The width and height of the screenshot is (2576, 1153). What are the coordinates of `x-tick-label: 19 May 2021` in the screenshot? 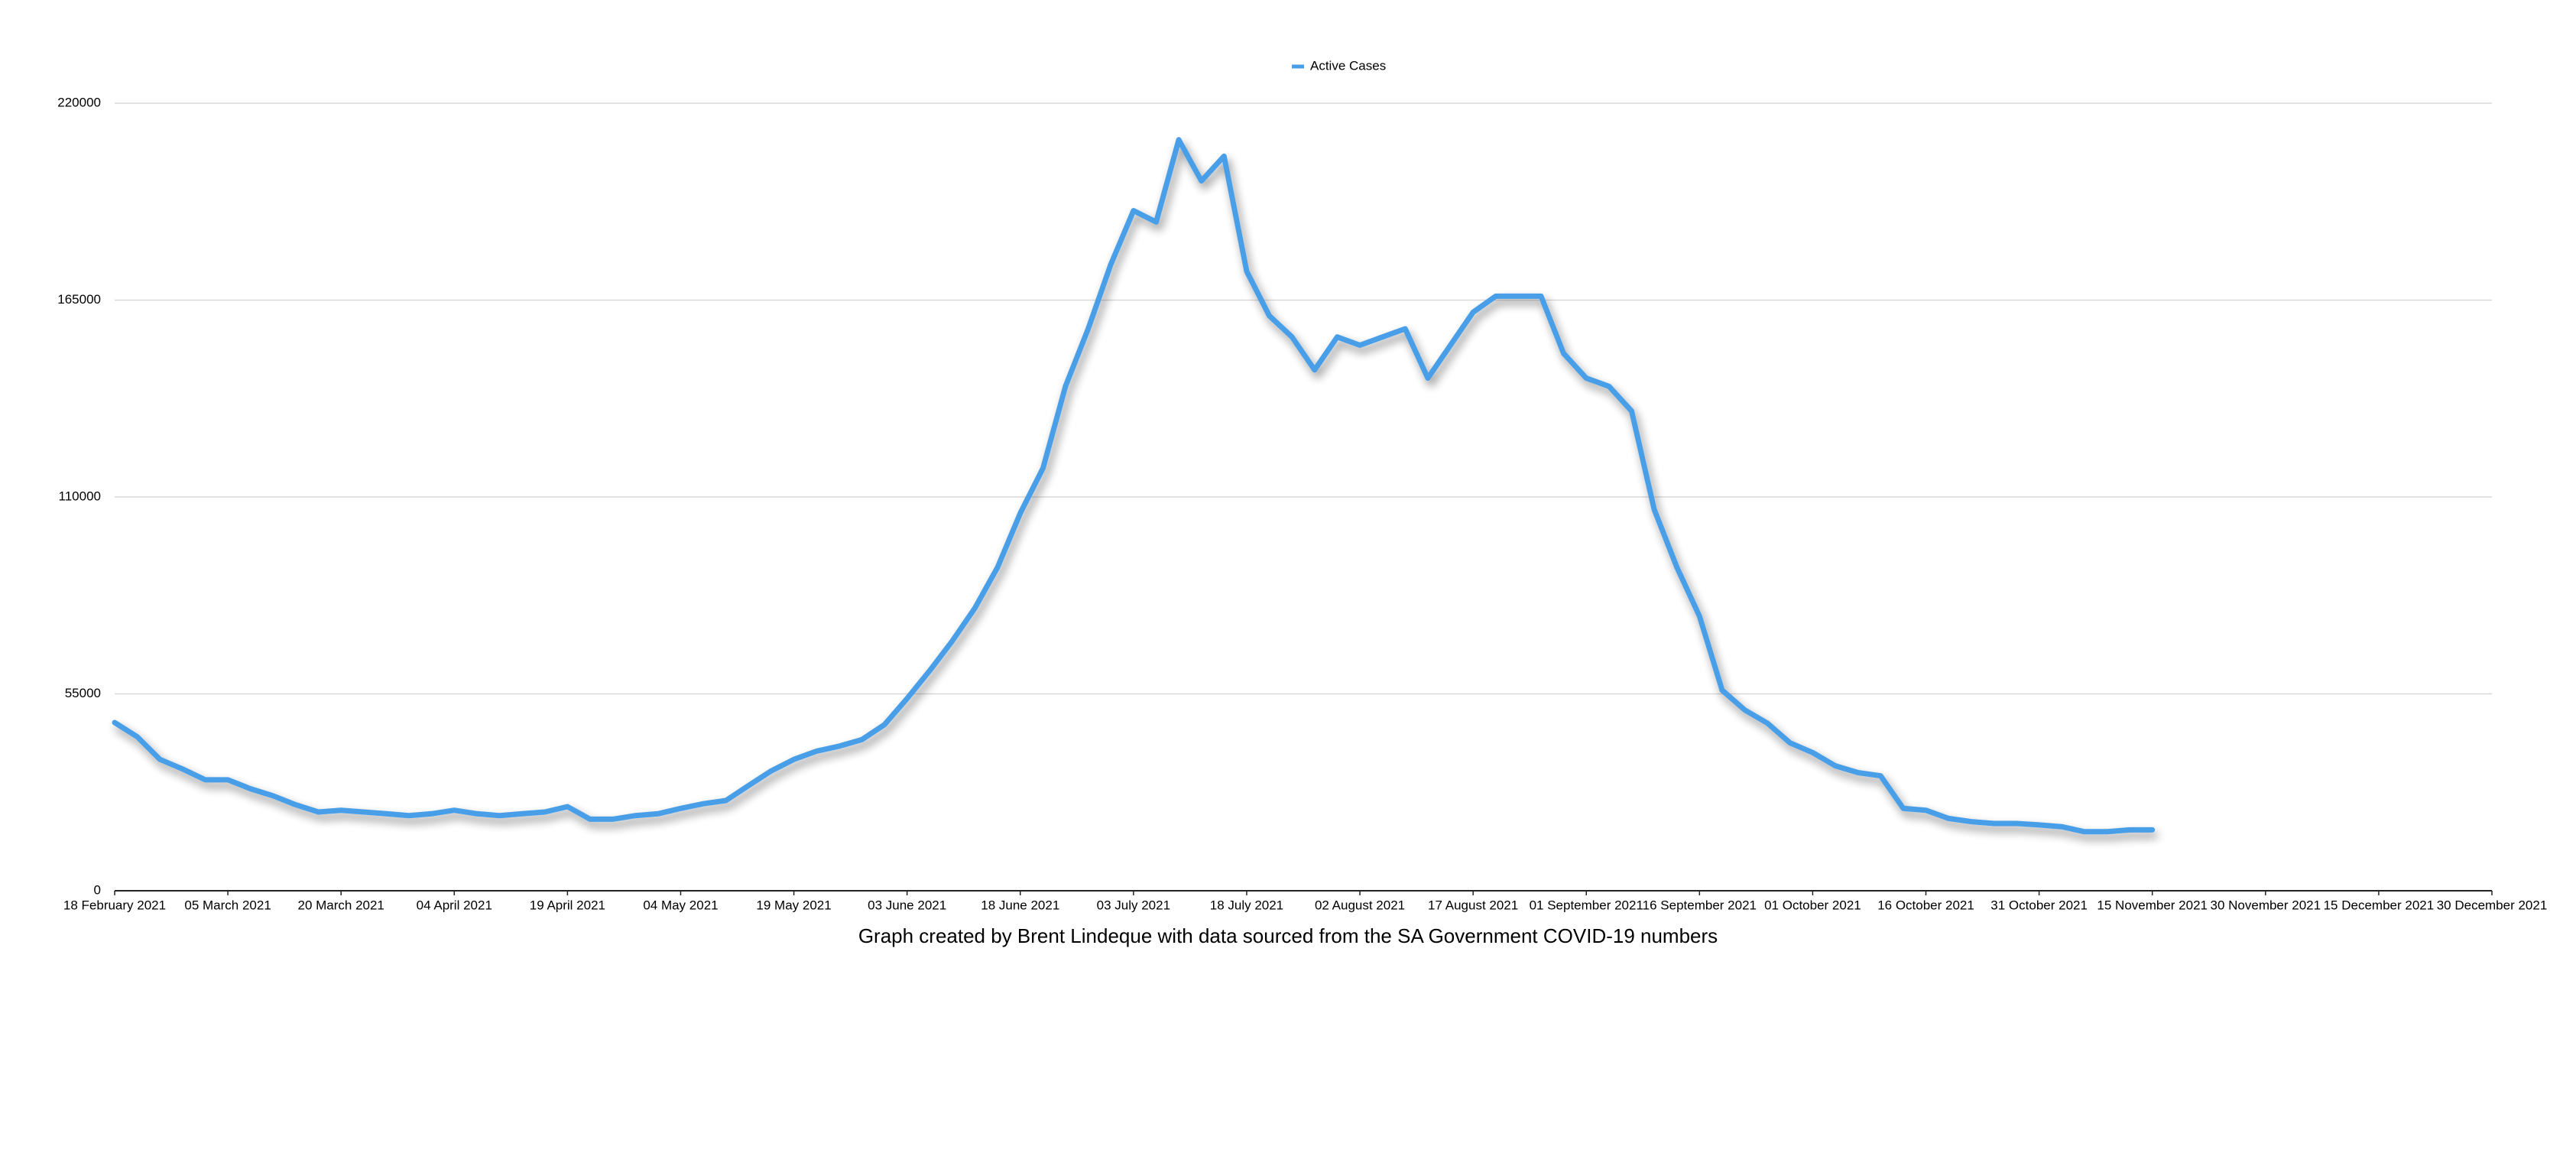 It's located at (793, 905).